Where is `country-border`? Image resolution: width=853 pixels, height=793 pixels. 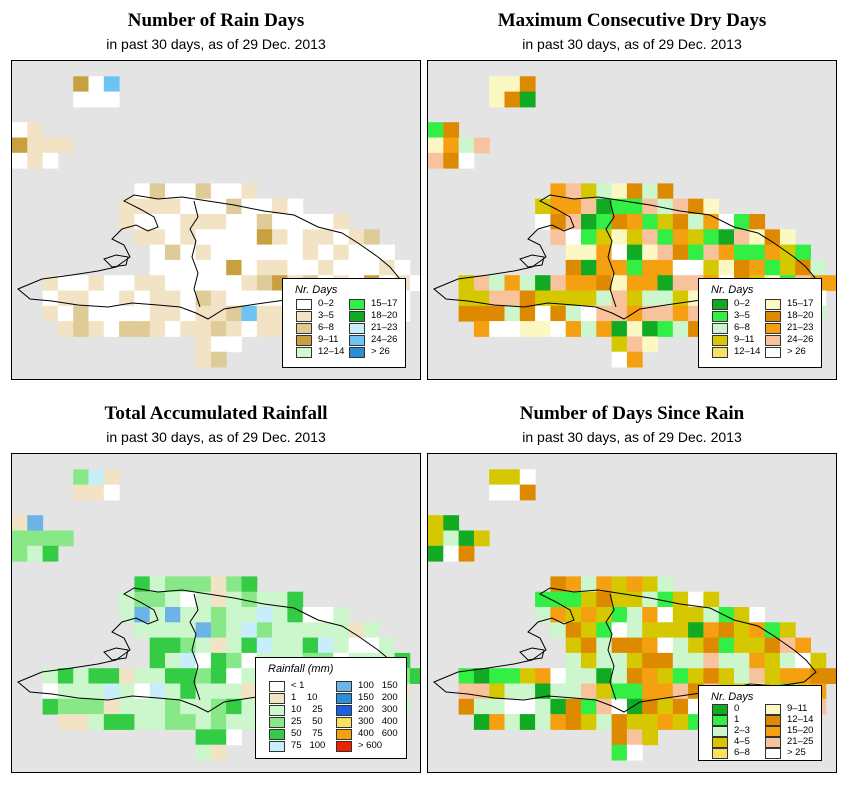
country-border is located at coordinates (195, 254).